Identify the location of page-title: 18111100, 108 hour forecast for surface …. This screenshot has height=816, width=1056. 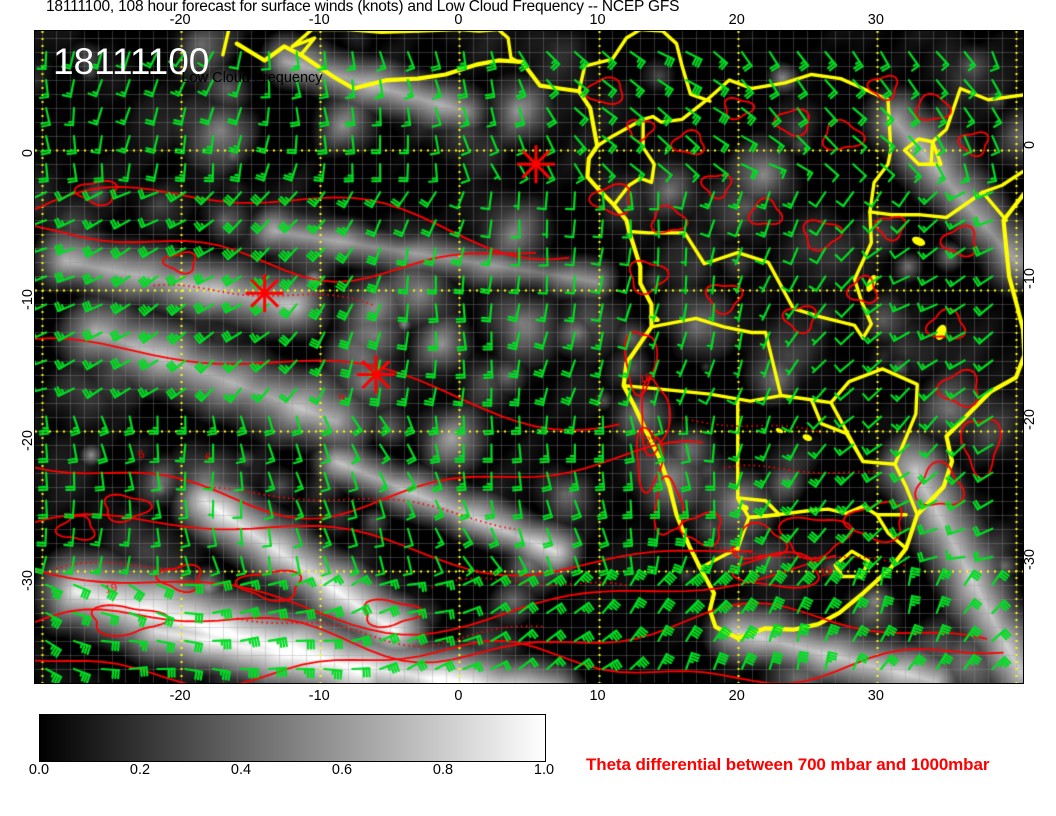
(363, 7).